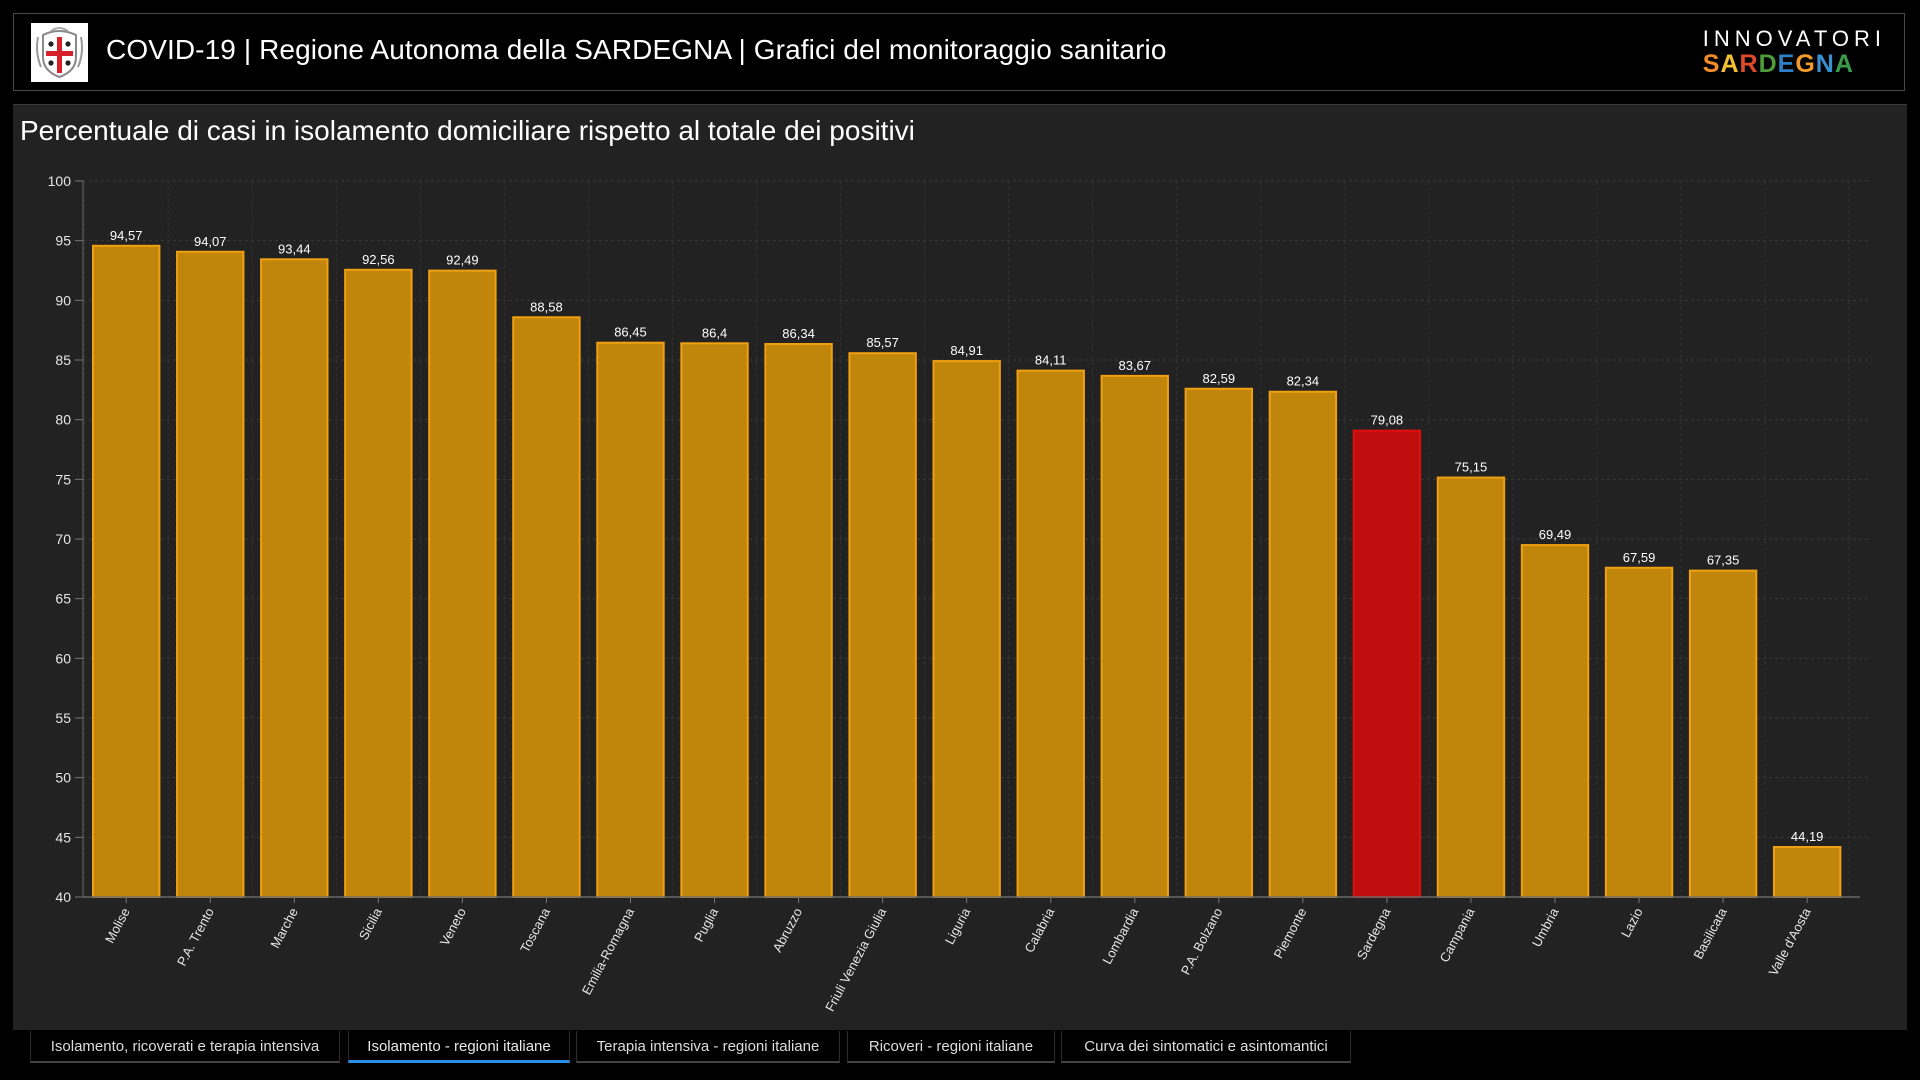  What do you see at coordinates (1794, 38) in the screenshot?
I see `brand-top-text: INNOVATORI` at bounding box center [1794, 38].